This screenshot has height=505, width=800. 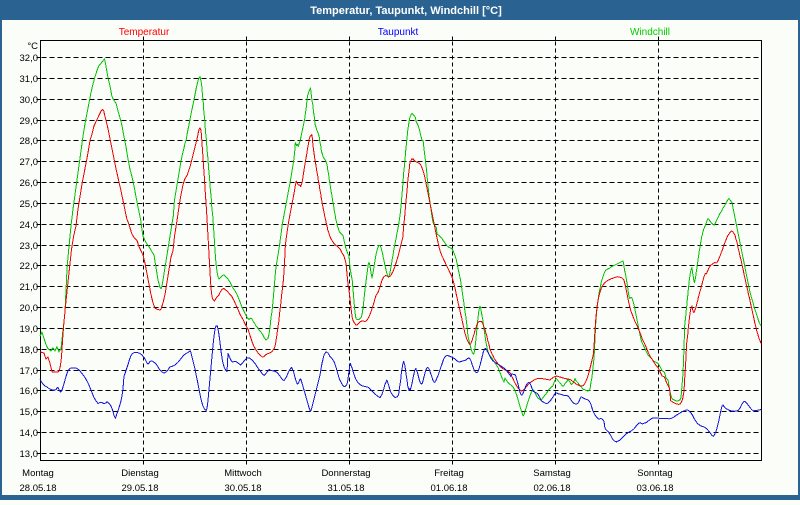 What do you see at coordinates (29, 350) in the screenshot?
I see `svg-text: 18,0` at bounding box center [29, 350].